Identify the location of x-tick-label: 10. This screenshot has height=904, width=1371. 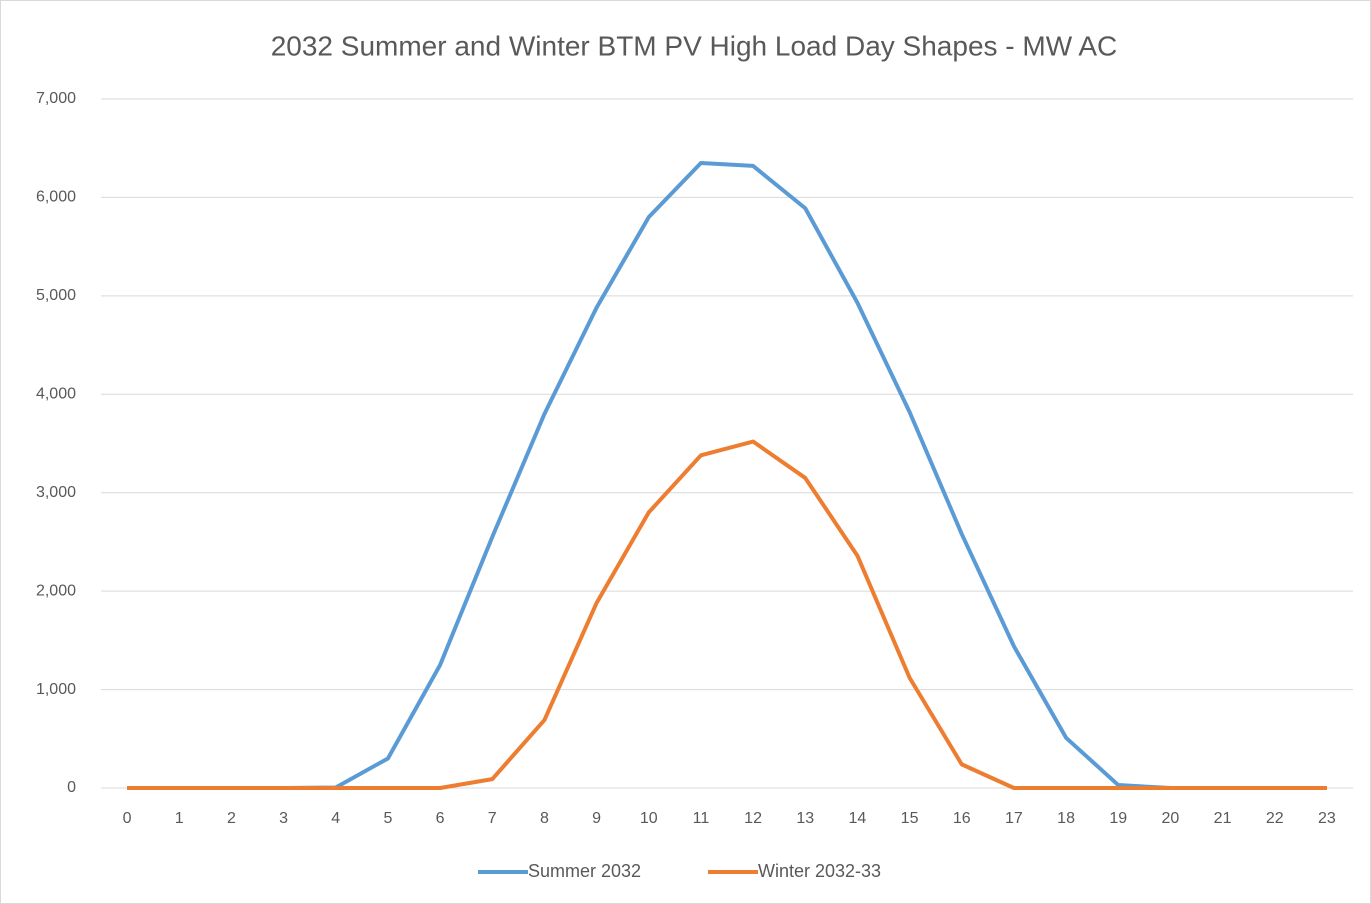
(649, 818).